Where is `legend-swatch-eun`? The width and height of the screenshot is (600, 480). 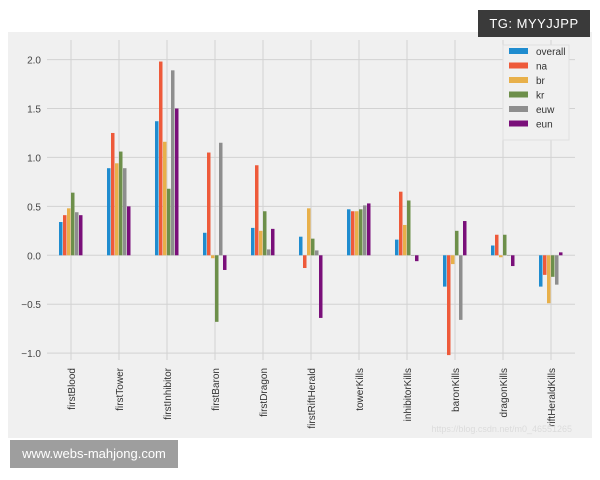
legend-swatch-eun is located at coordinates (518, 123).